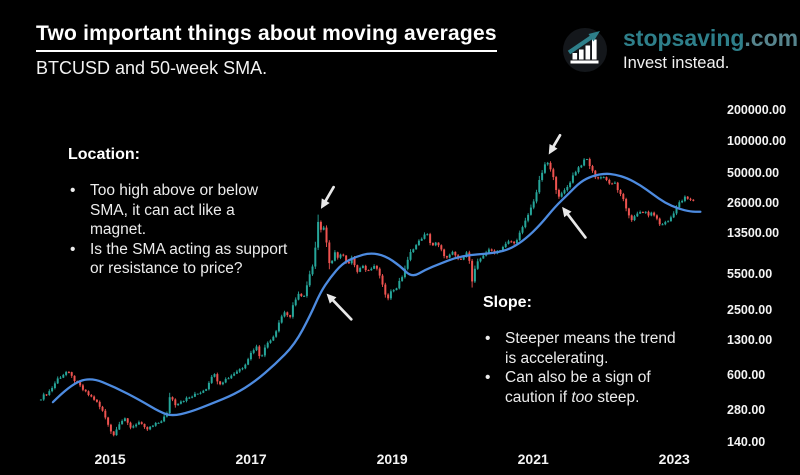  What do you see at coordinates (152, 68) in the screenshot?
I see `page-subtitle: BTCUSD and 50-week SMA.` at bounding box center [152, 68].